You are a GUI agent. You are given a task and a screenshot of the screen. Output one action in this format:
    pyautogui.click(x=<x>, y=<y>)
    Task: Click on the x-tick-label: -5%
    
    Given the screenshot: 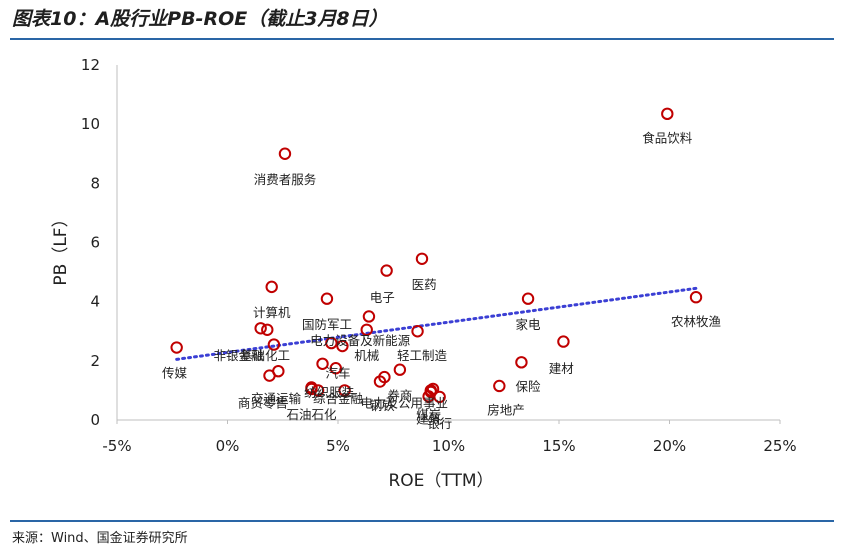 What is the action you would take?
    pyautogui.click(x=116, y=446)
    